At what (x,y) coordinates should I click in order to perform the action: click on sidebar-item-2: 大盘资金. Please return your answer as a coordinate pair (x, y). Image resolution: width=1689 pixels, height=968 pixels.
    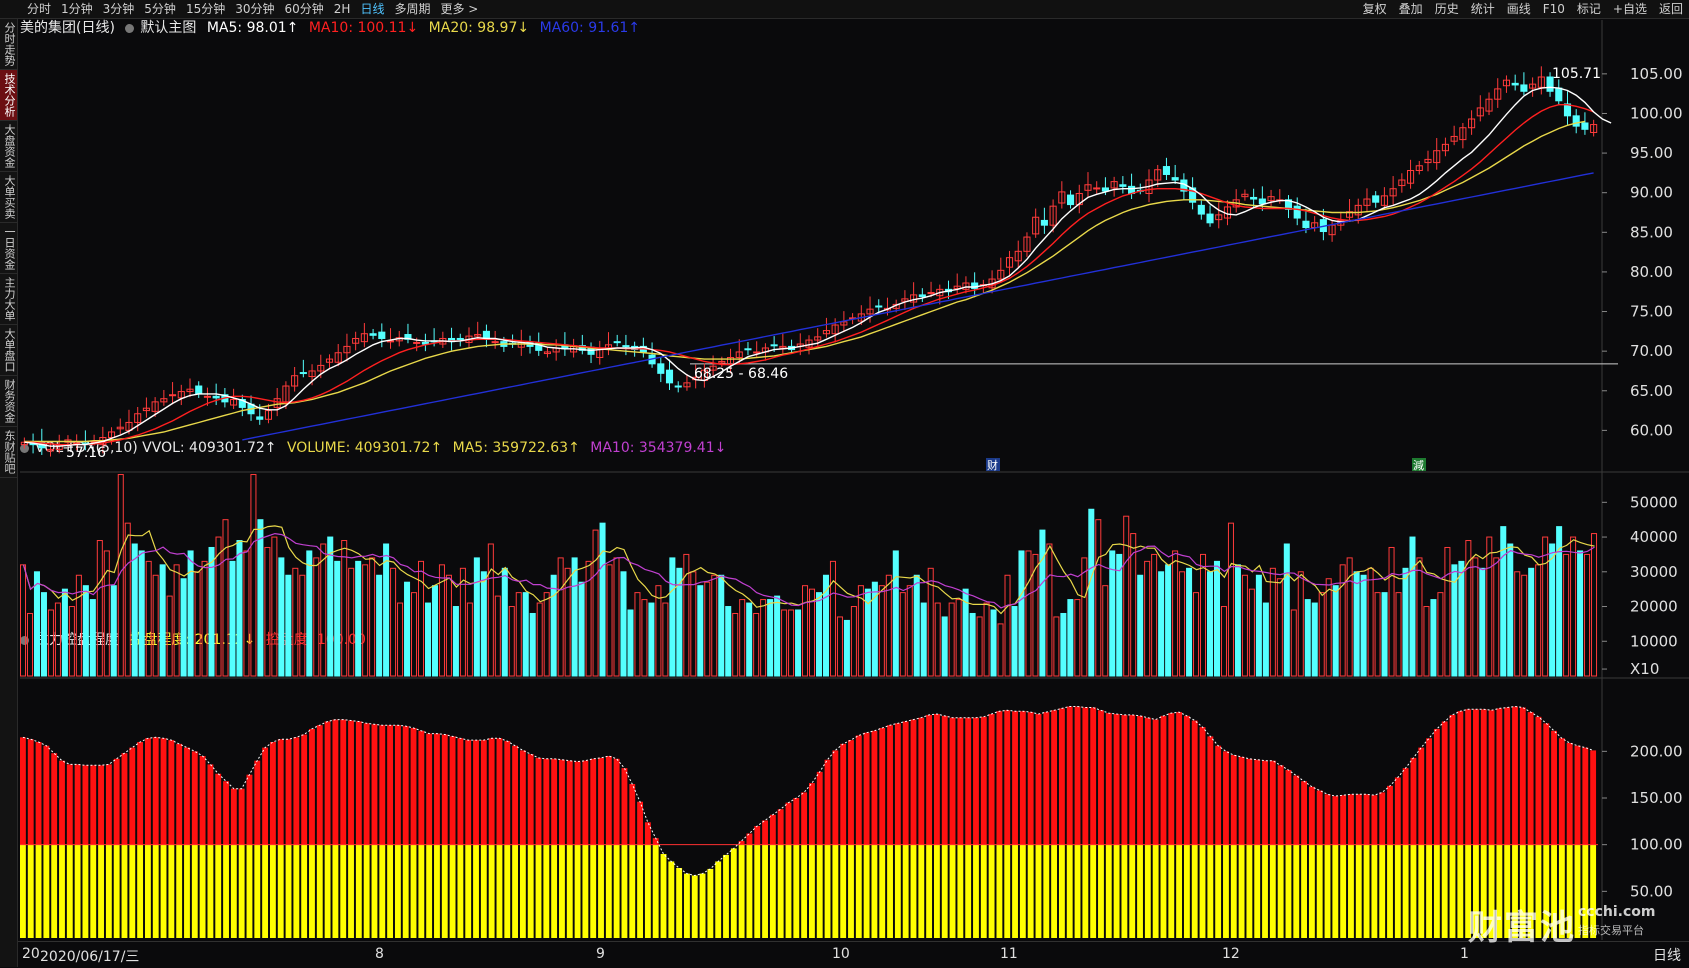
    Looking at the image, I should click on (8, 146).